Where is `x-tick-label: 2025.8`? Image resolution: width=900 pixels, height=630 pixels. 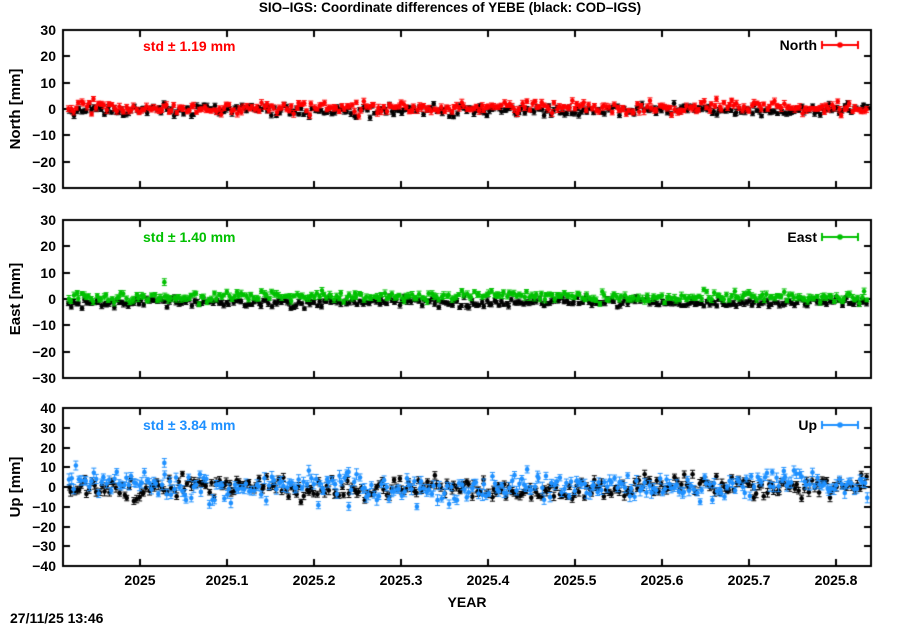
x-tick-label: 2025.8 is located at coordinates (836, 580).